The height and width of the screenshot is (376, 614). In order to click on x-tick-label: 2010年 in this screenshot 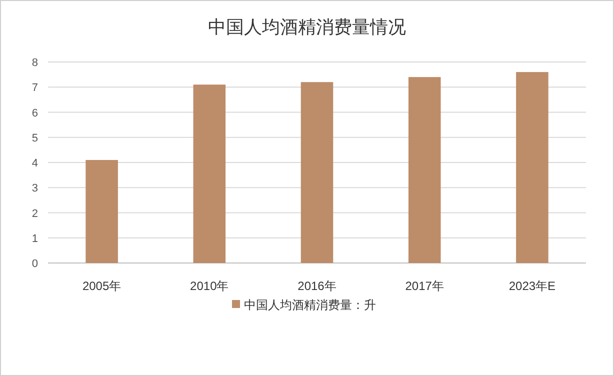, I will do `click(209, 286)`.